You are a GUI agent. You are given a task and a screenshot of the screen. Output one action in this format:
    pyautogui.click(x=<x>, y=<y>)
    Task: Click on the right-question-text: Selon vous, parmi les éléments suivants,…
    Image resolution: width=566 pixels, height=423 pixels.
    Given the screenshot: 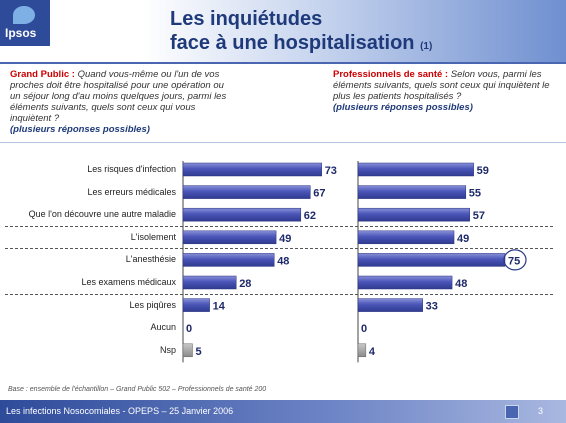 What is the action you would take?
    pyautogui.click(x=441, y=85)
    